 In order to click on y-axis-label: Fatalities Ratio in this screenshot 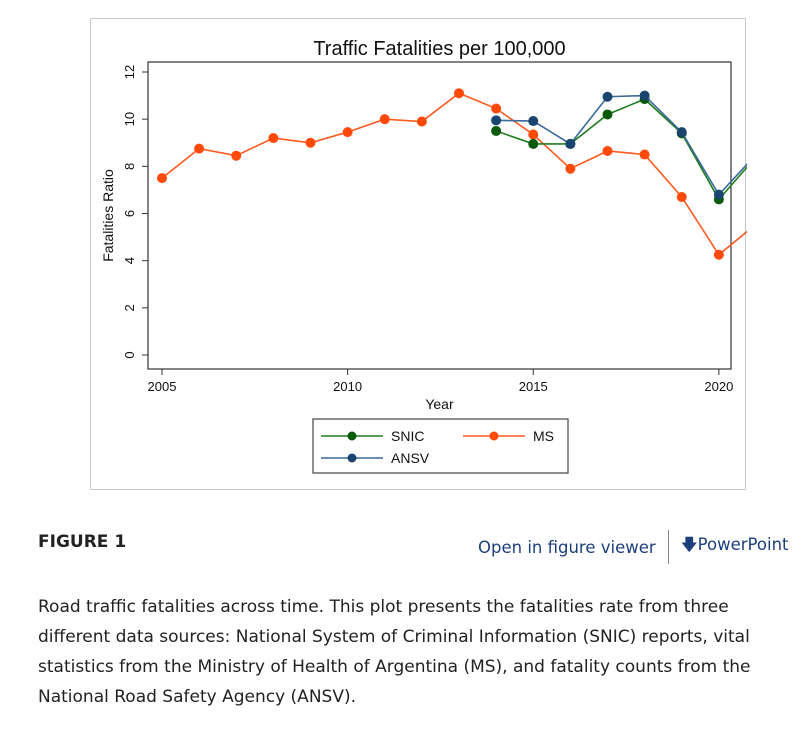, I will do `click(108, 215)`.